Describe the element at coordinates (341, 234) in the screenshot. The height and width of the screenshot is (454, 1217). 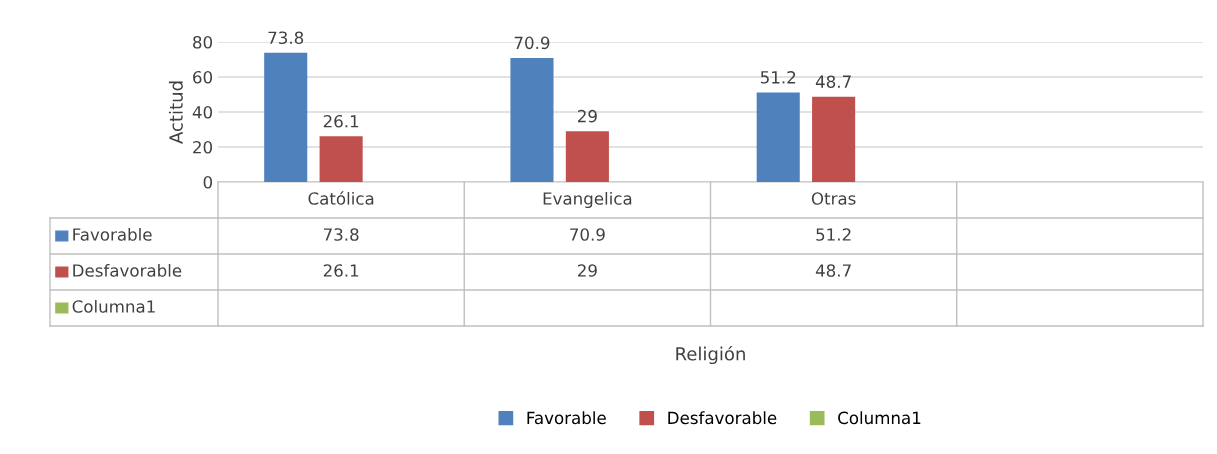
I see `text: 73.8` at that location.